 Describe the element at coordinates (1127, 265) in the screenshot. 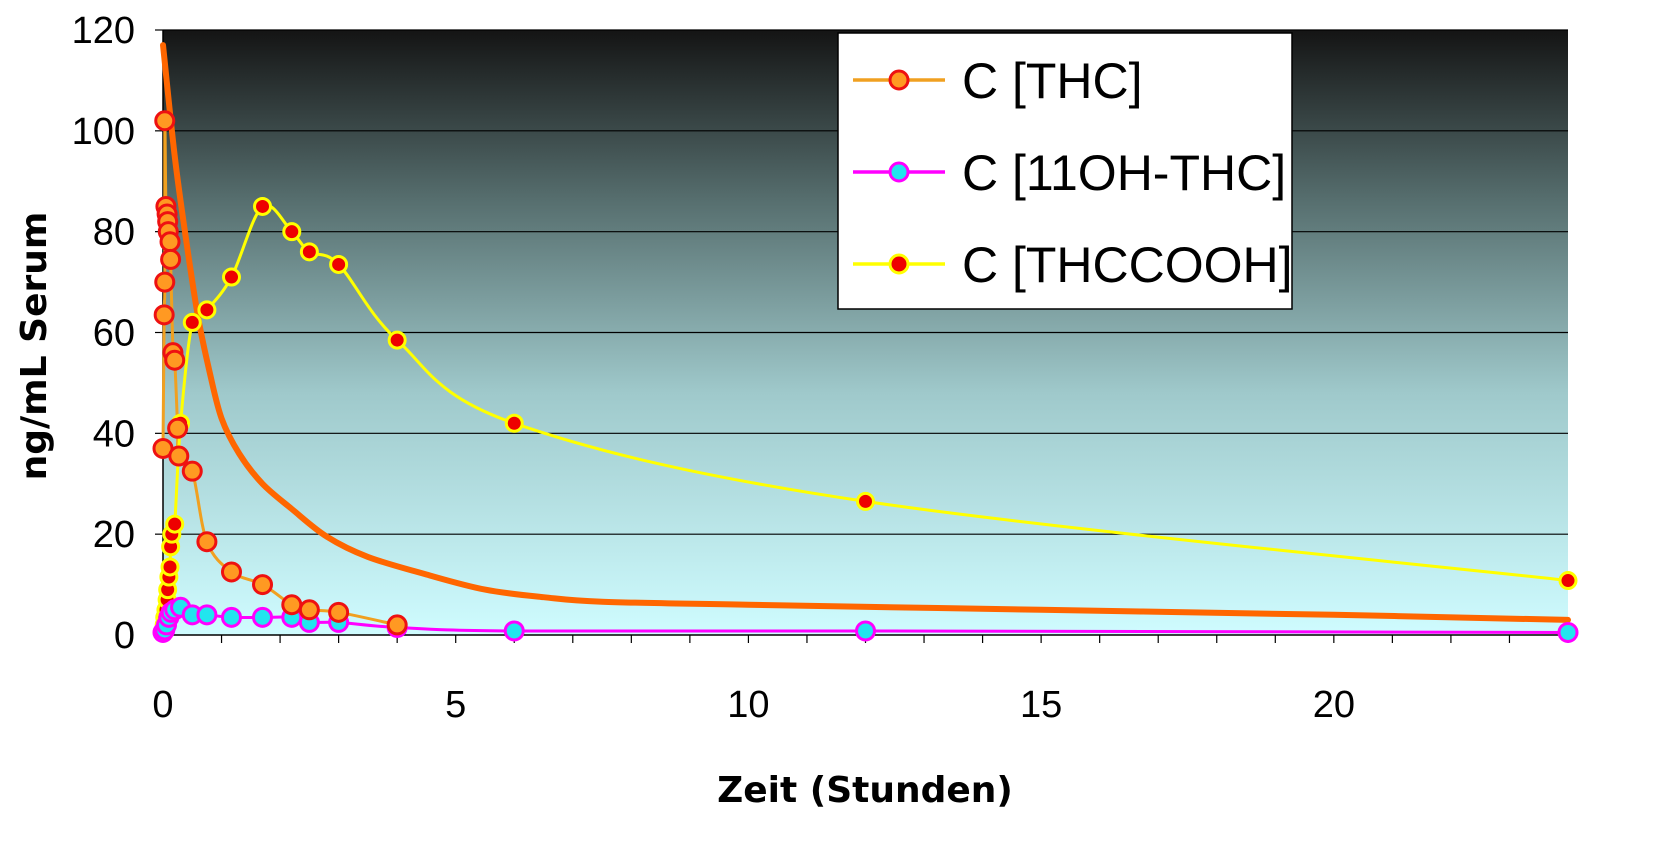

I see `legend-label-thccooh: C [THCCOOH]` at that location.